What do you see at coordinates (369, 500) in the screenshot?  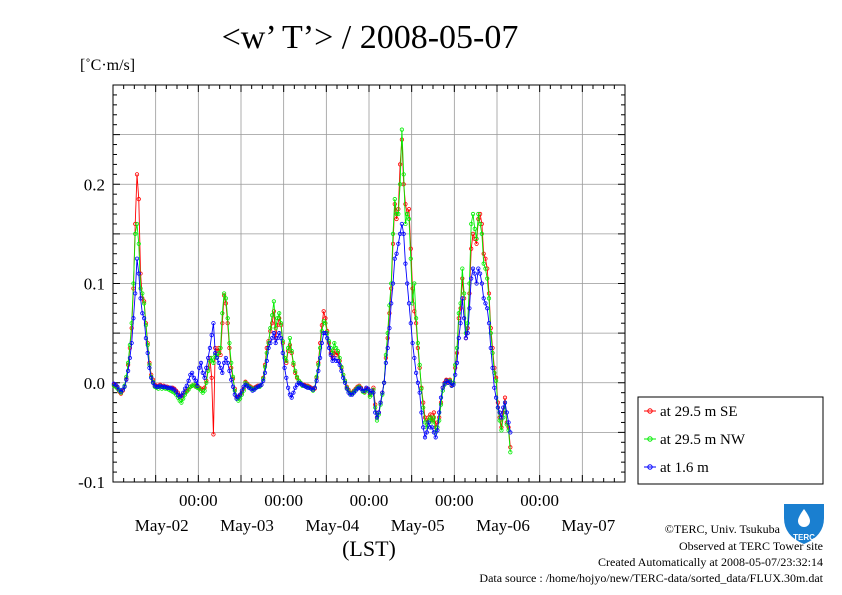 I see `x-tick-time-label: 00:00` at bounding box center [369, 500].